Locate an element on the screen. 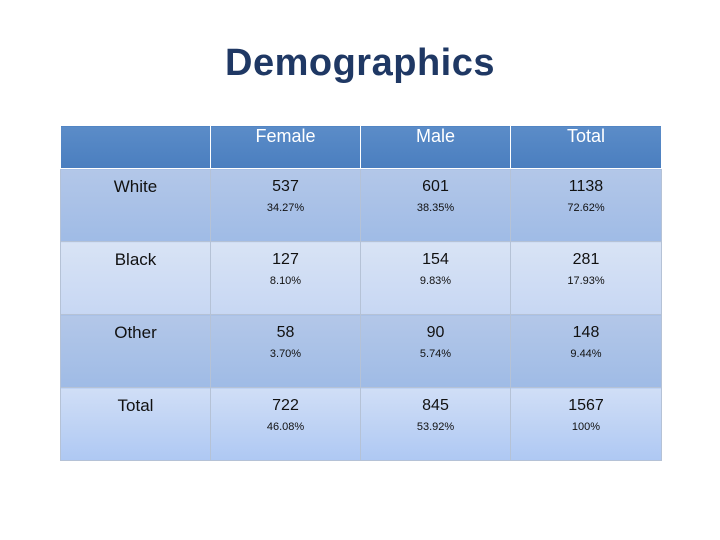  cell-total-male: 845 53.92% is located at coordinates (435, 424).